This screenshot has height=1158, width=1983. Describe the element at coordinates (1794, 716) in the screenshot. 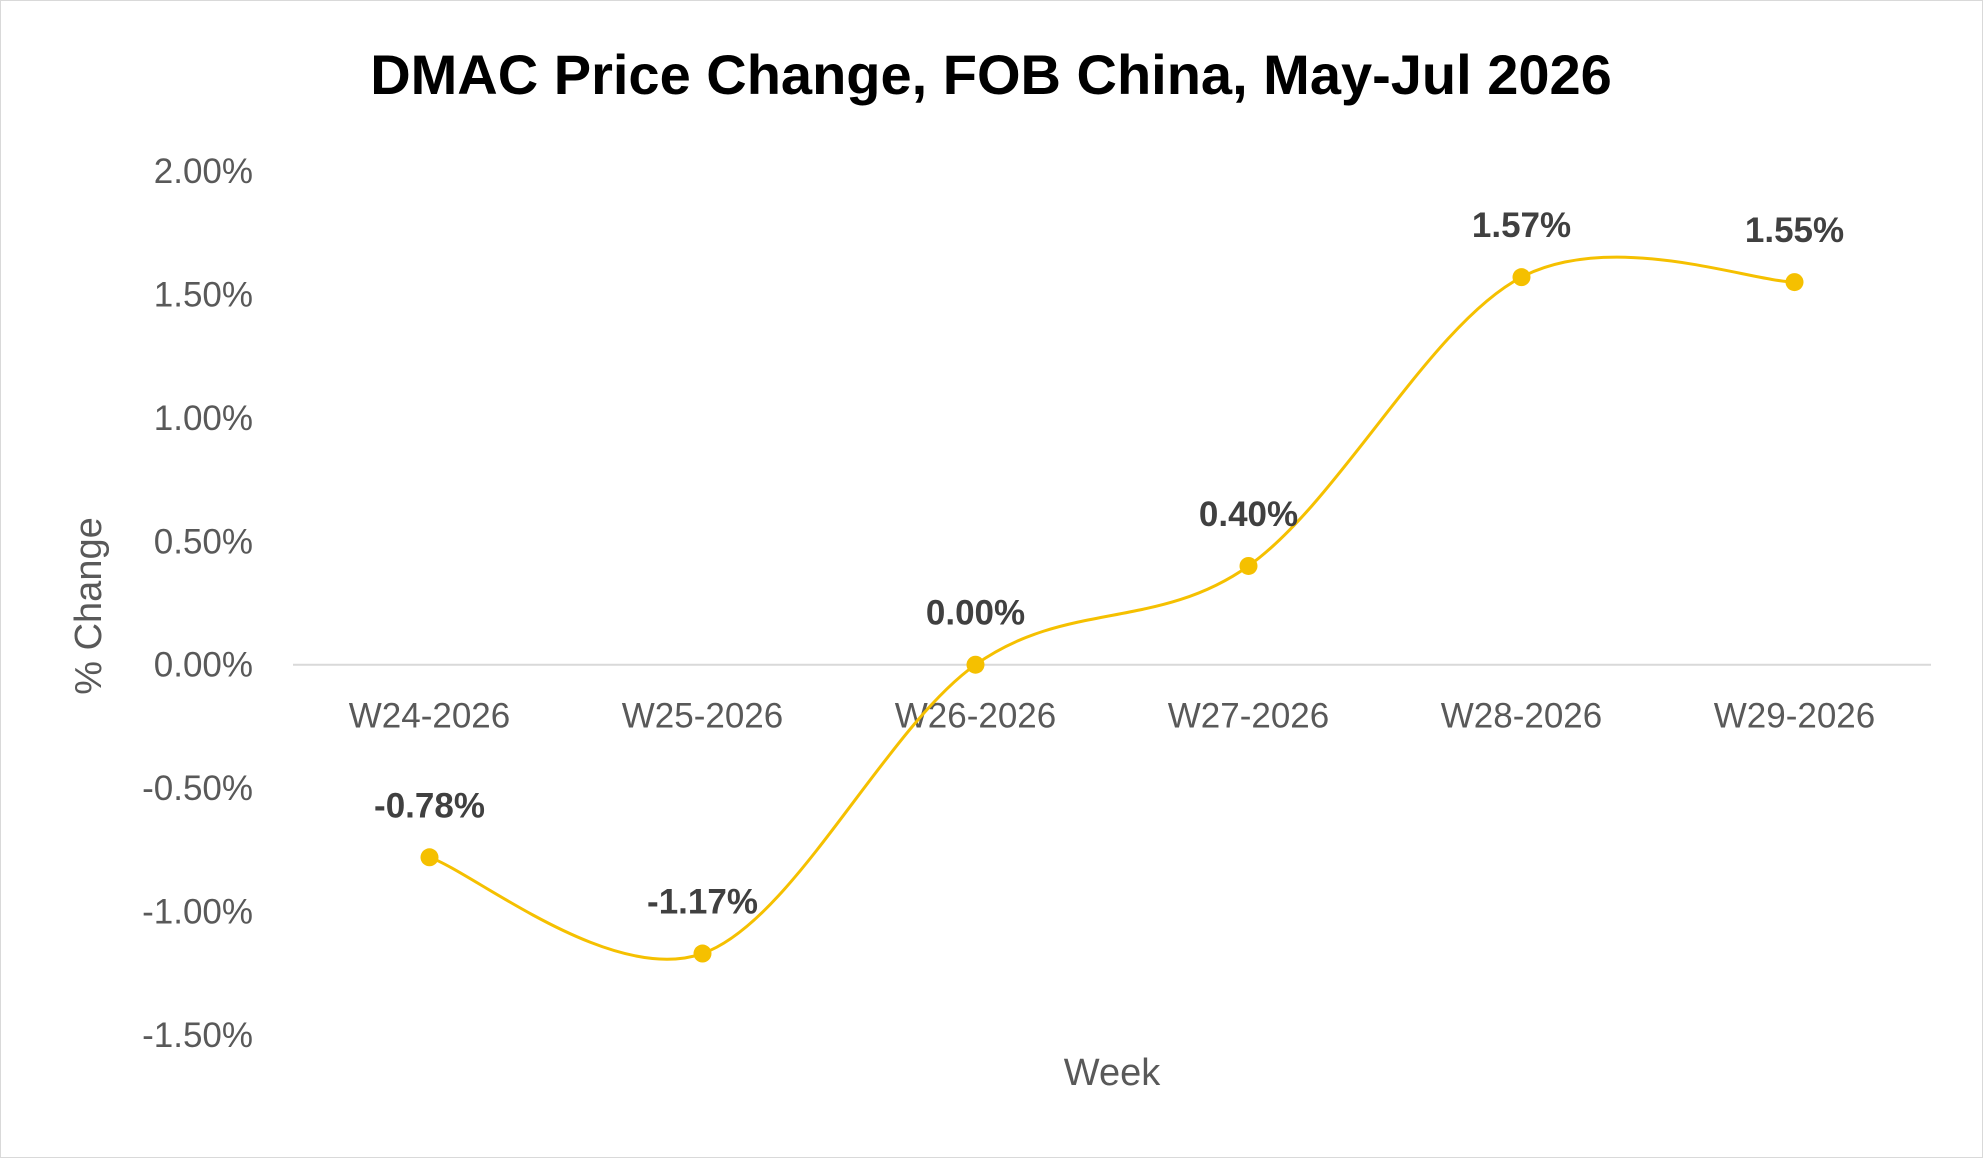

I see `x-tick-label: W29-2026` at that location.